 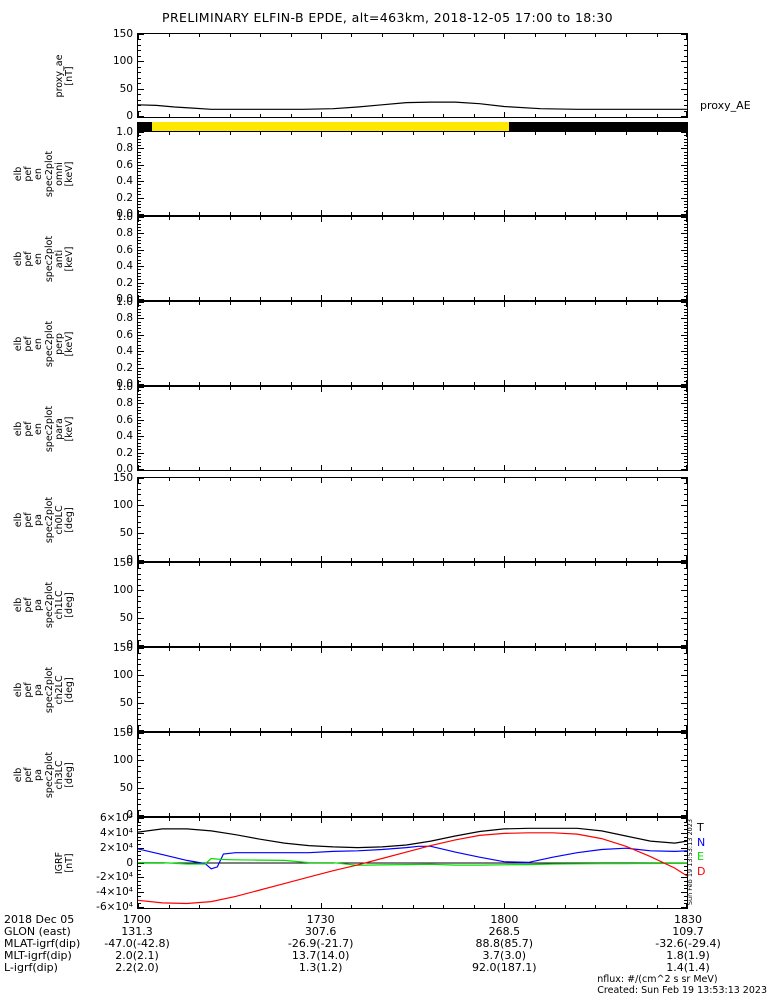 I want to click on x-axis-value: 3.7(3.0), so click(x=504, y=955).